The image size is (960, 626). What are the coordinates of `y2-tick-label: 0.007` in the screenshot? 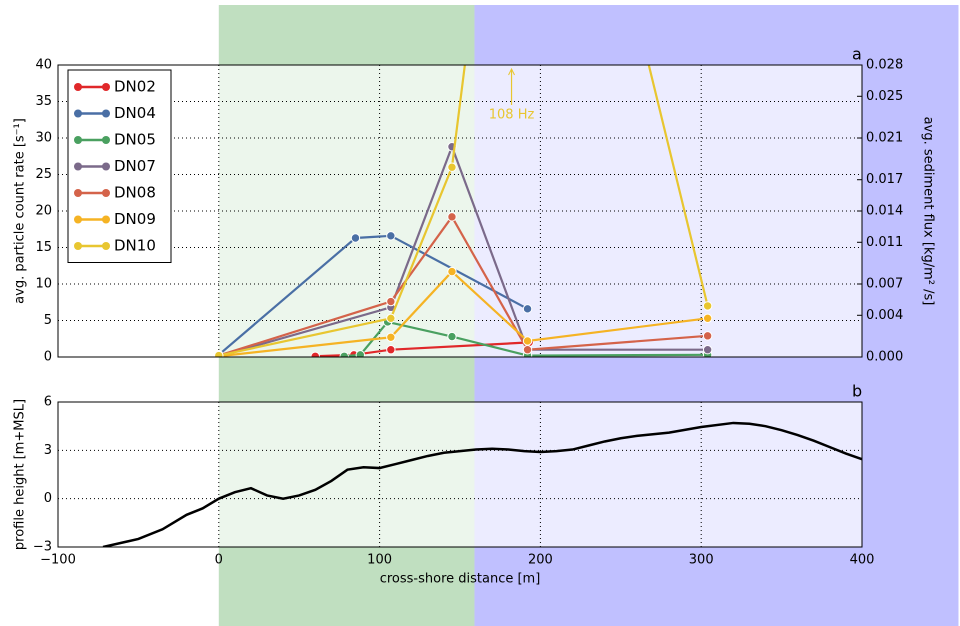 It's located at (884, 284).